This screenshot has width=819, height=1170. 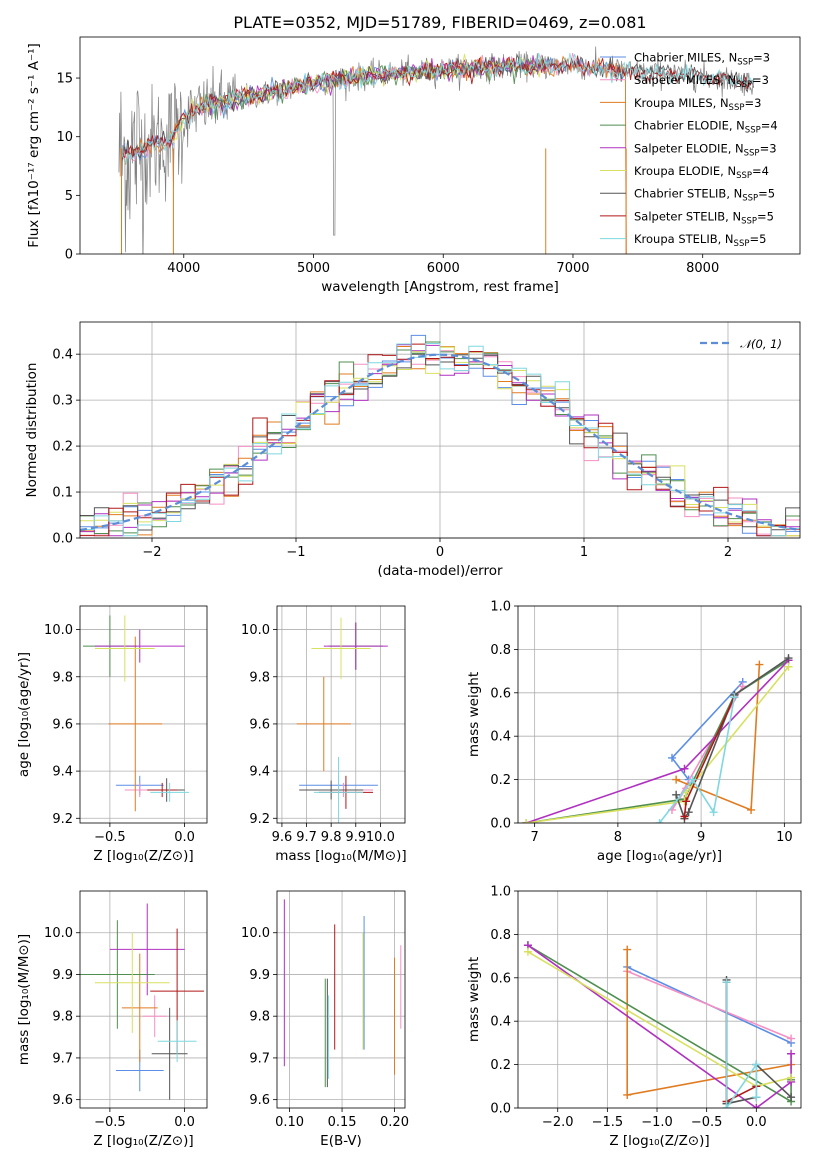 What do you see at coordinates (259, 1017) in the screenshot?
I see `mass_ebv-ytick-label-2: 9.8` at bounding box center [259, 1017].